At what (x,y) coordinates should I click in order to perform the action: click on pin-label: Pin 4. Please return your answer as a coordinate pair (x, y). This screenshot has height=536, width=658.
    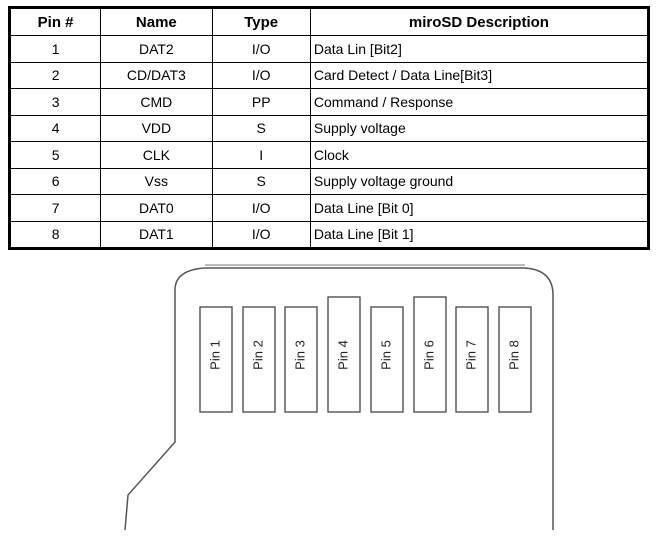
    Looking at the image, I should click on (342, 355).